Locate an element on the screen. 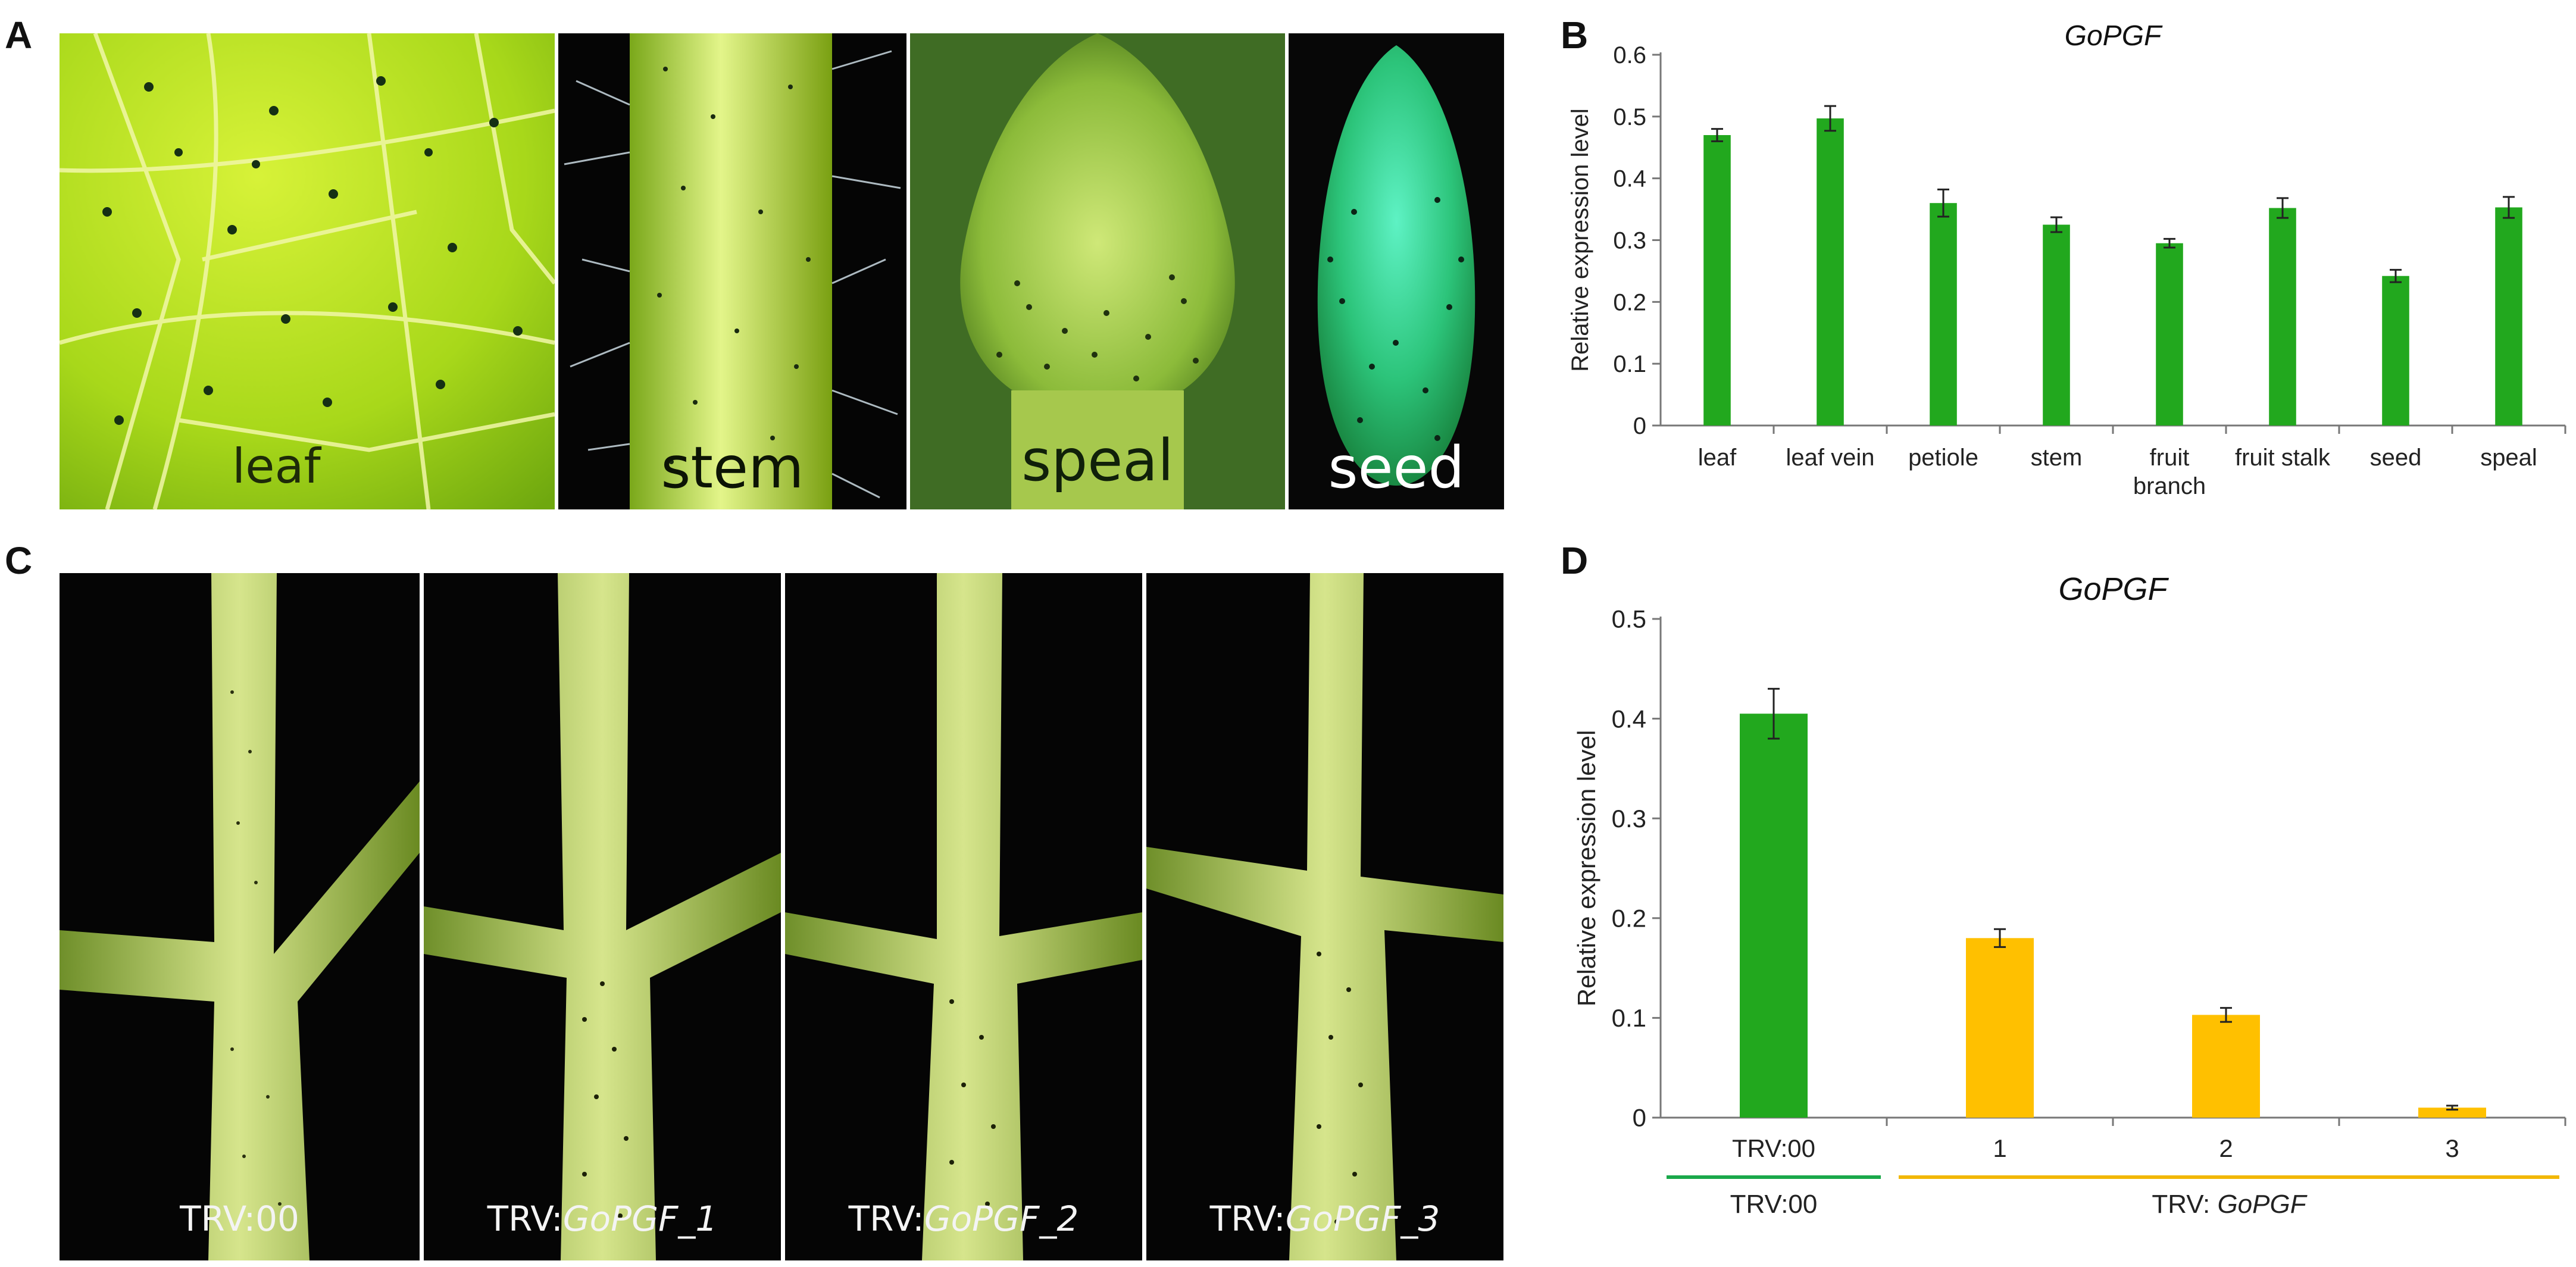 This screenshot has height=1267, width=2576. leaf-caption: leaf is located at coordinates (276, 466).